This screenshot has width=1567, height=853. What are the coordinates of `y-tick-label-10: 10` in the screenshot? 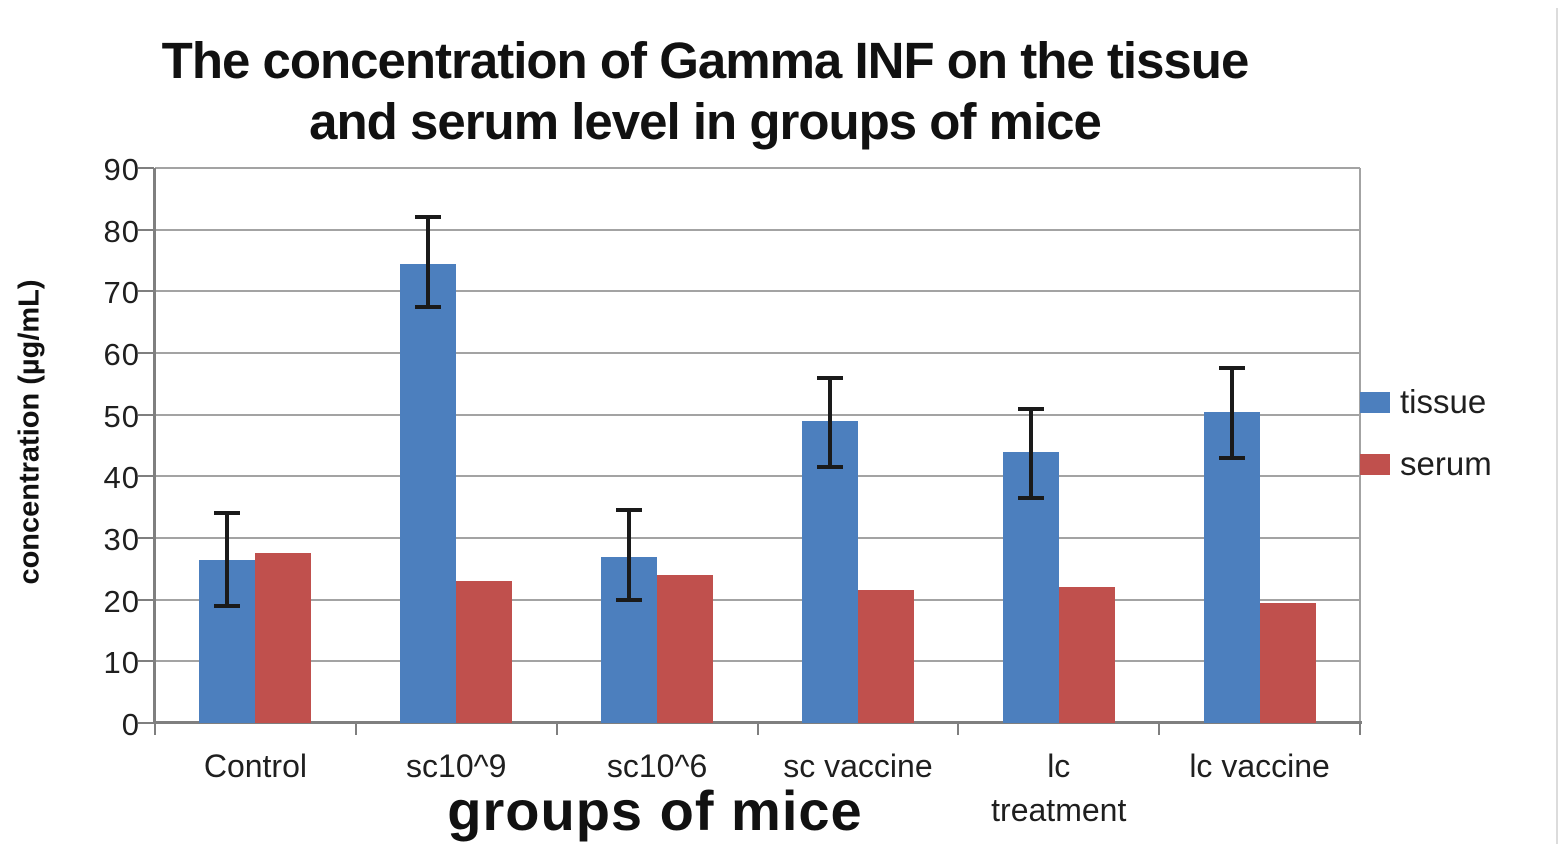 It's located at (121, 663).